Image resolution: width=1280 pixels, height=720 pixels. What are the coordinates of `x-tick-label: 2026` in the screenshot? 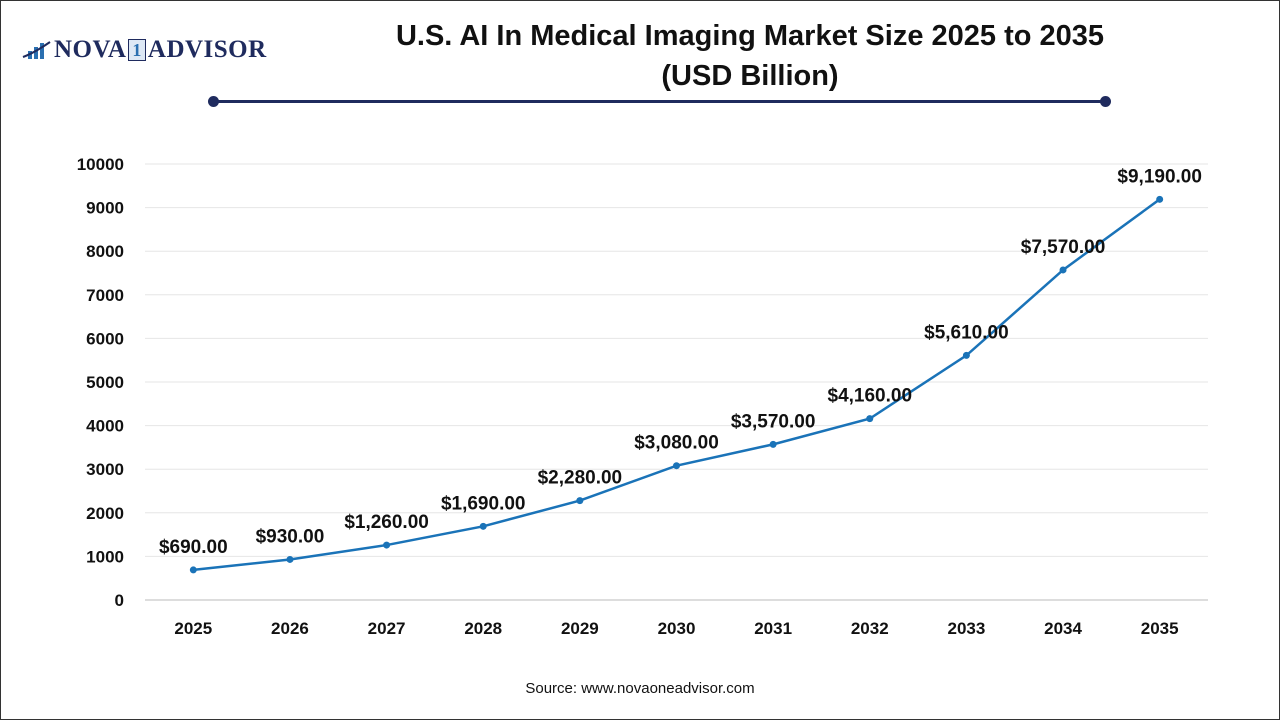 It's located at (290, 628).